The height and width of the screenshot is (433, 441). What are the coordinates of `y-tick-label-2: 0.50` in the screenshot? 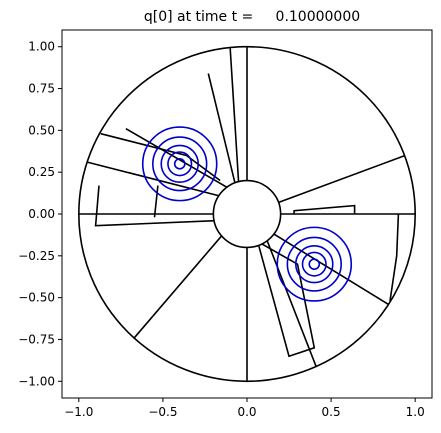 It's located at (41, 130).